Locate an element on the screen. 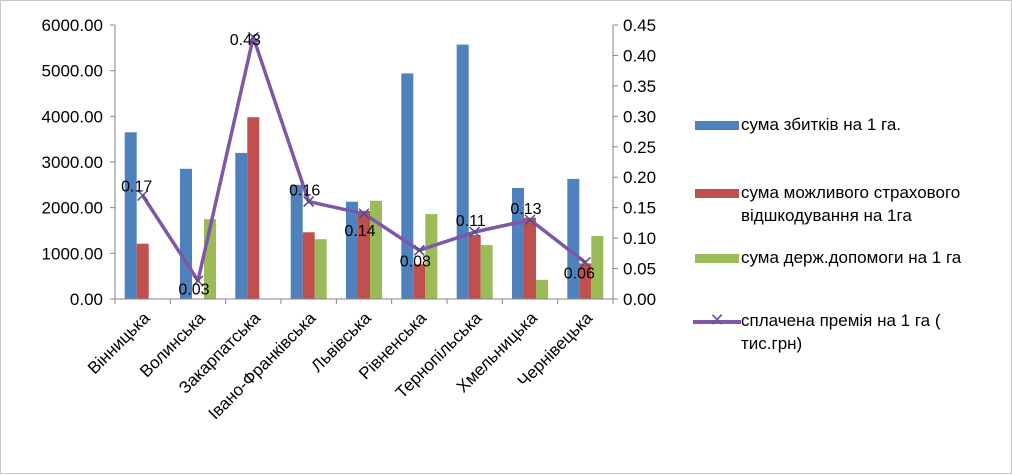 The height and width of the screenshot is (475, 1012). y-right-tick-label-3: 0.15 is located at coordinates (639, 208).